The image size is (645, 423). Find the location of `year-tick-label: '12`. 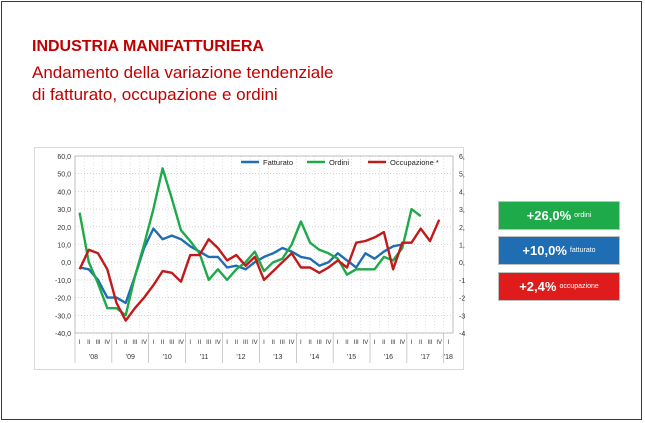

year-tick-label: '12 is located at coordinates (240, 357).